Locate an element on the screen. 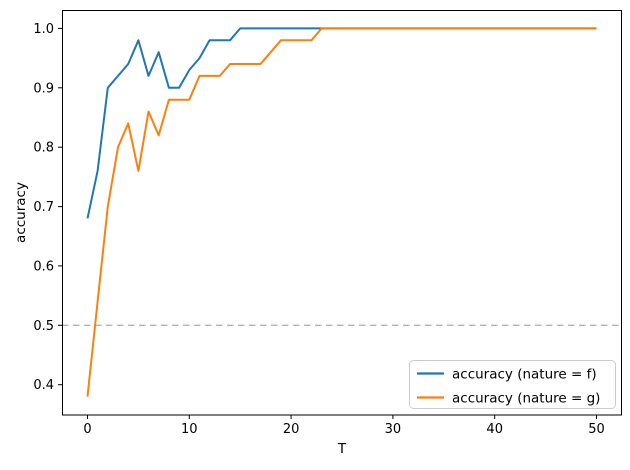 This screenshot has height=470, width=630. y-tick-label: 0.7 is located at coordinates (43, 207).